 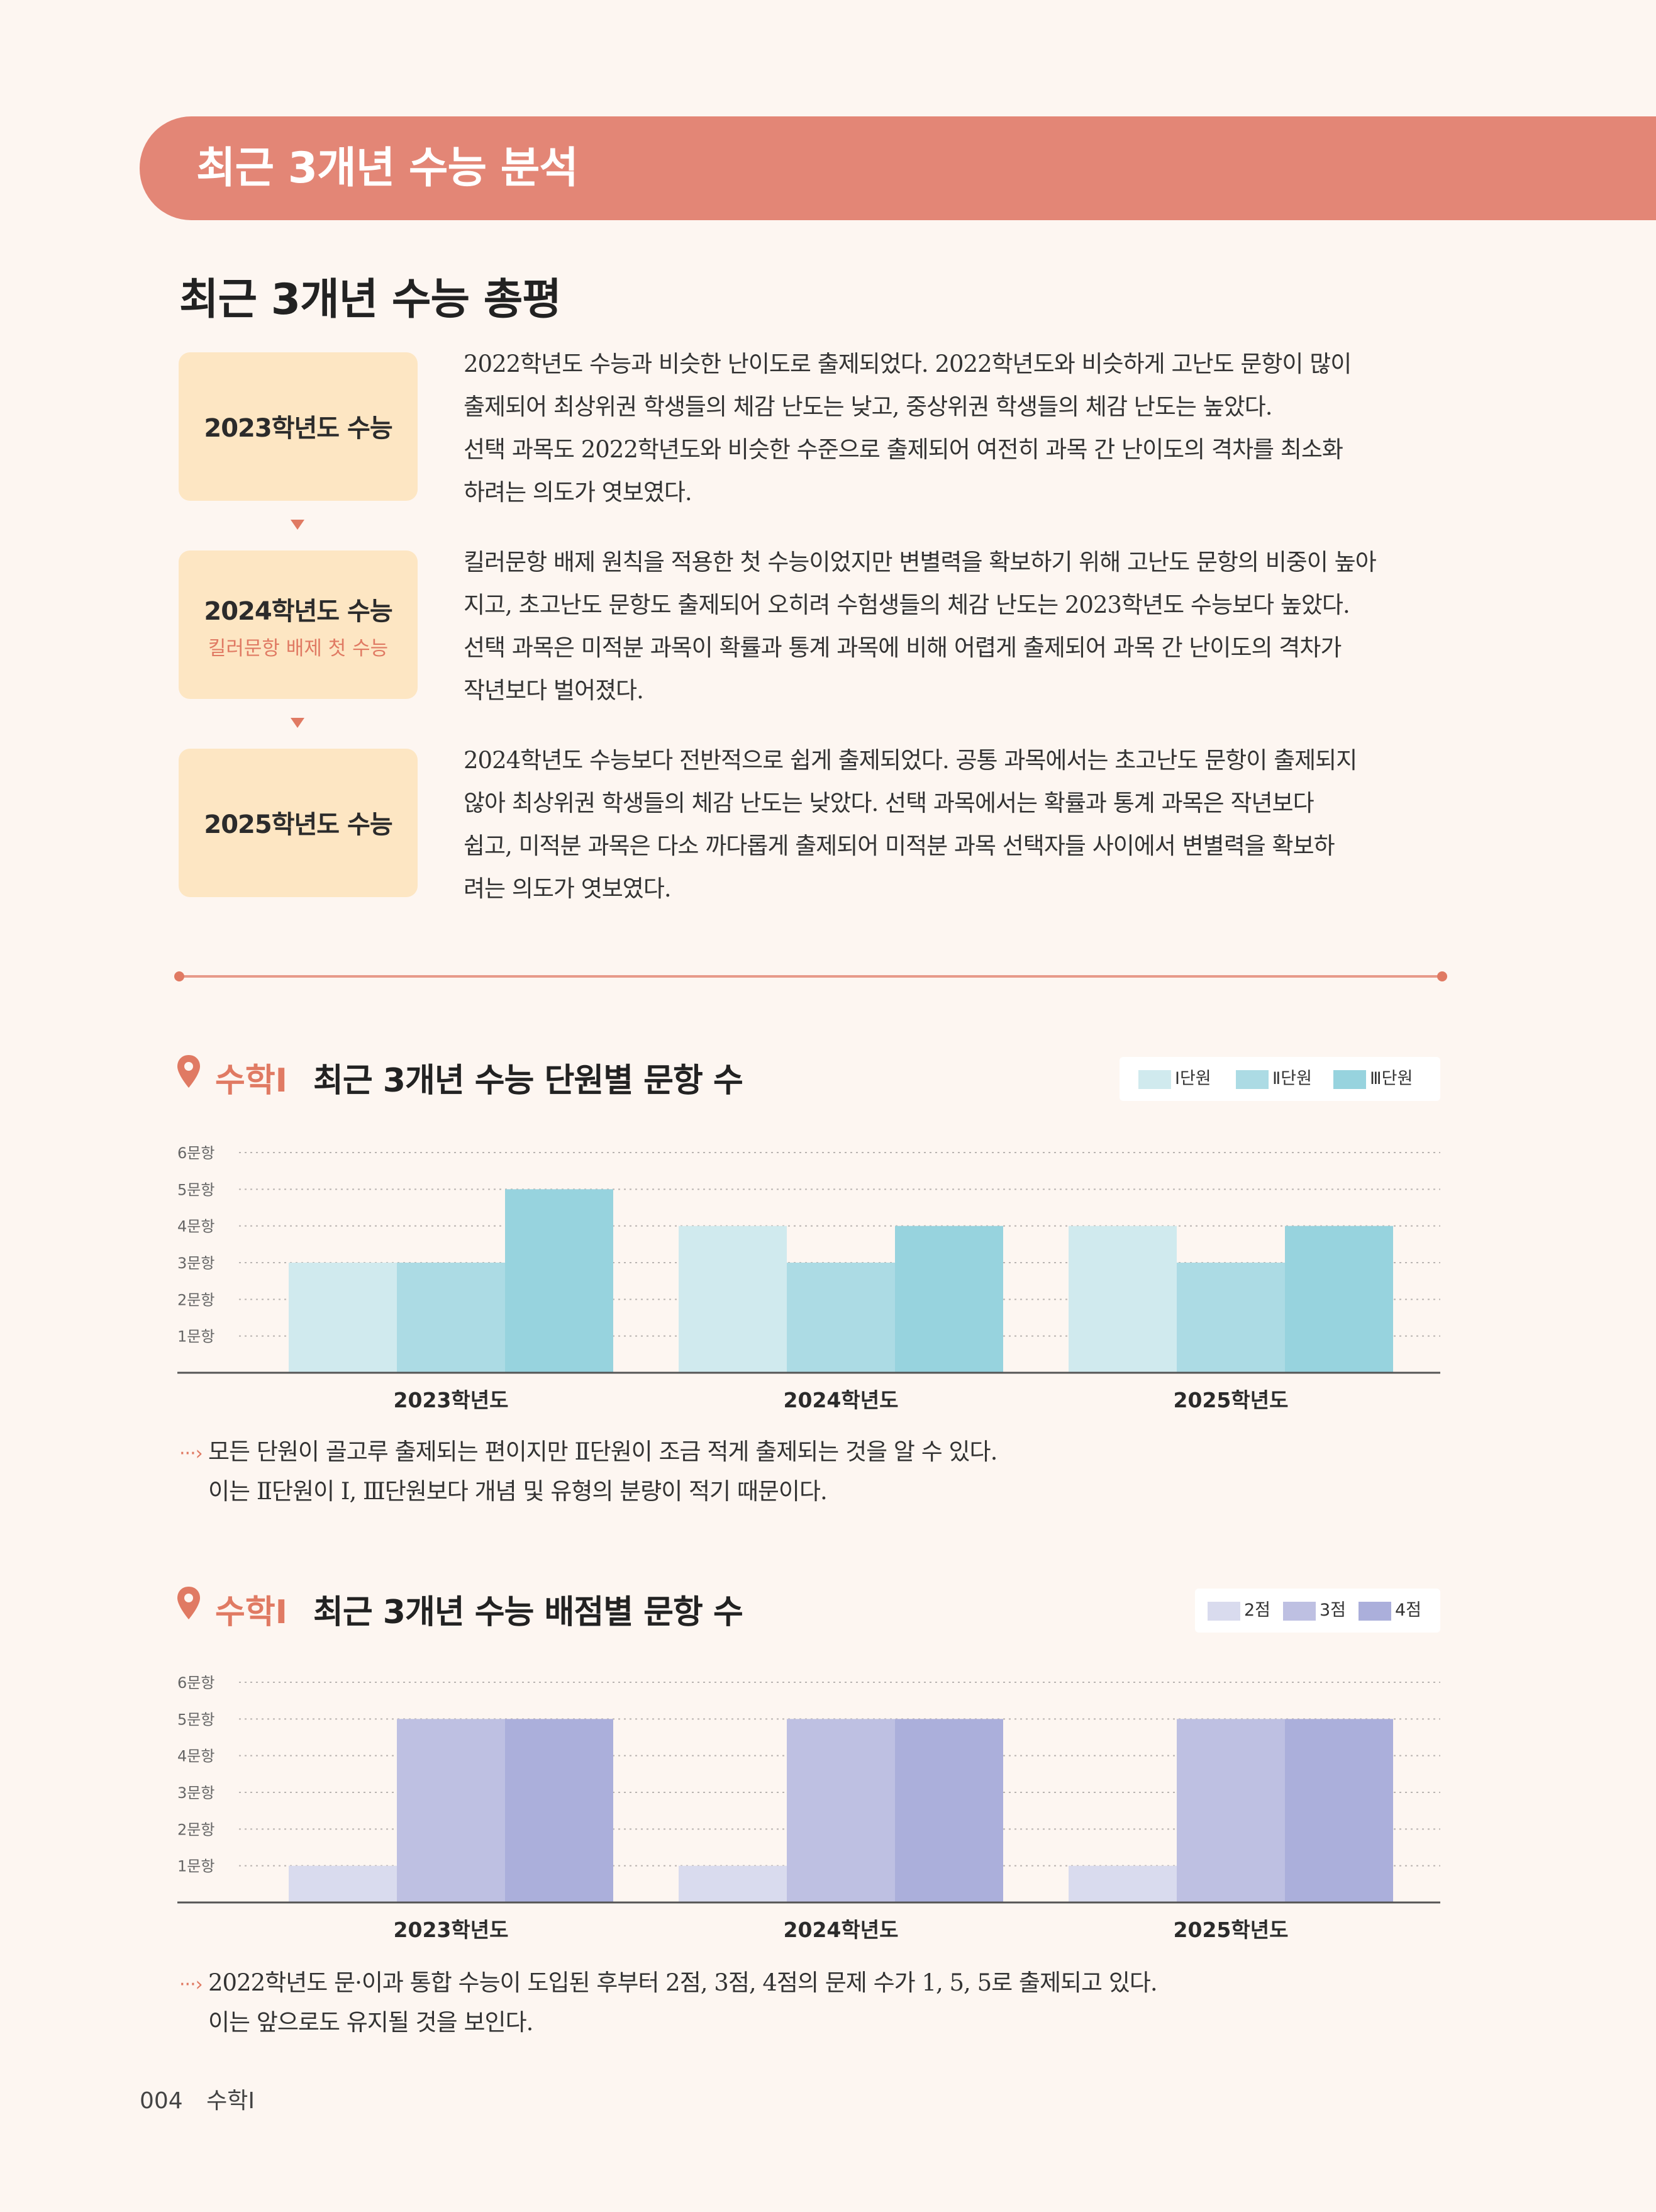 What do you see at coordinates (528, 1612) in the screenshot?
I see `chart-title: 최근 3개년 수능 배점별 문항 수` at bounding box center [528, 1612].